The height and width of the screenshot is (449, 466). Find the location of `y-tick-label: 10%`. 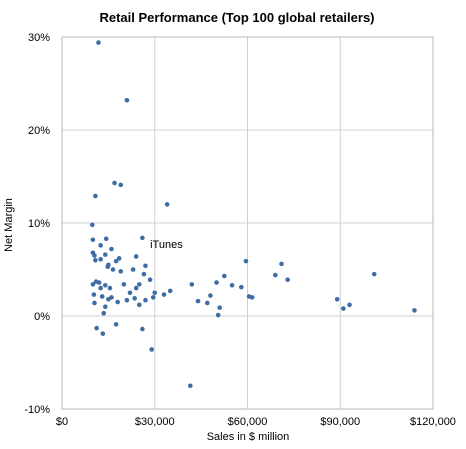

y-tick-label: 10% is located at coordinates (39, 224).